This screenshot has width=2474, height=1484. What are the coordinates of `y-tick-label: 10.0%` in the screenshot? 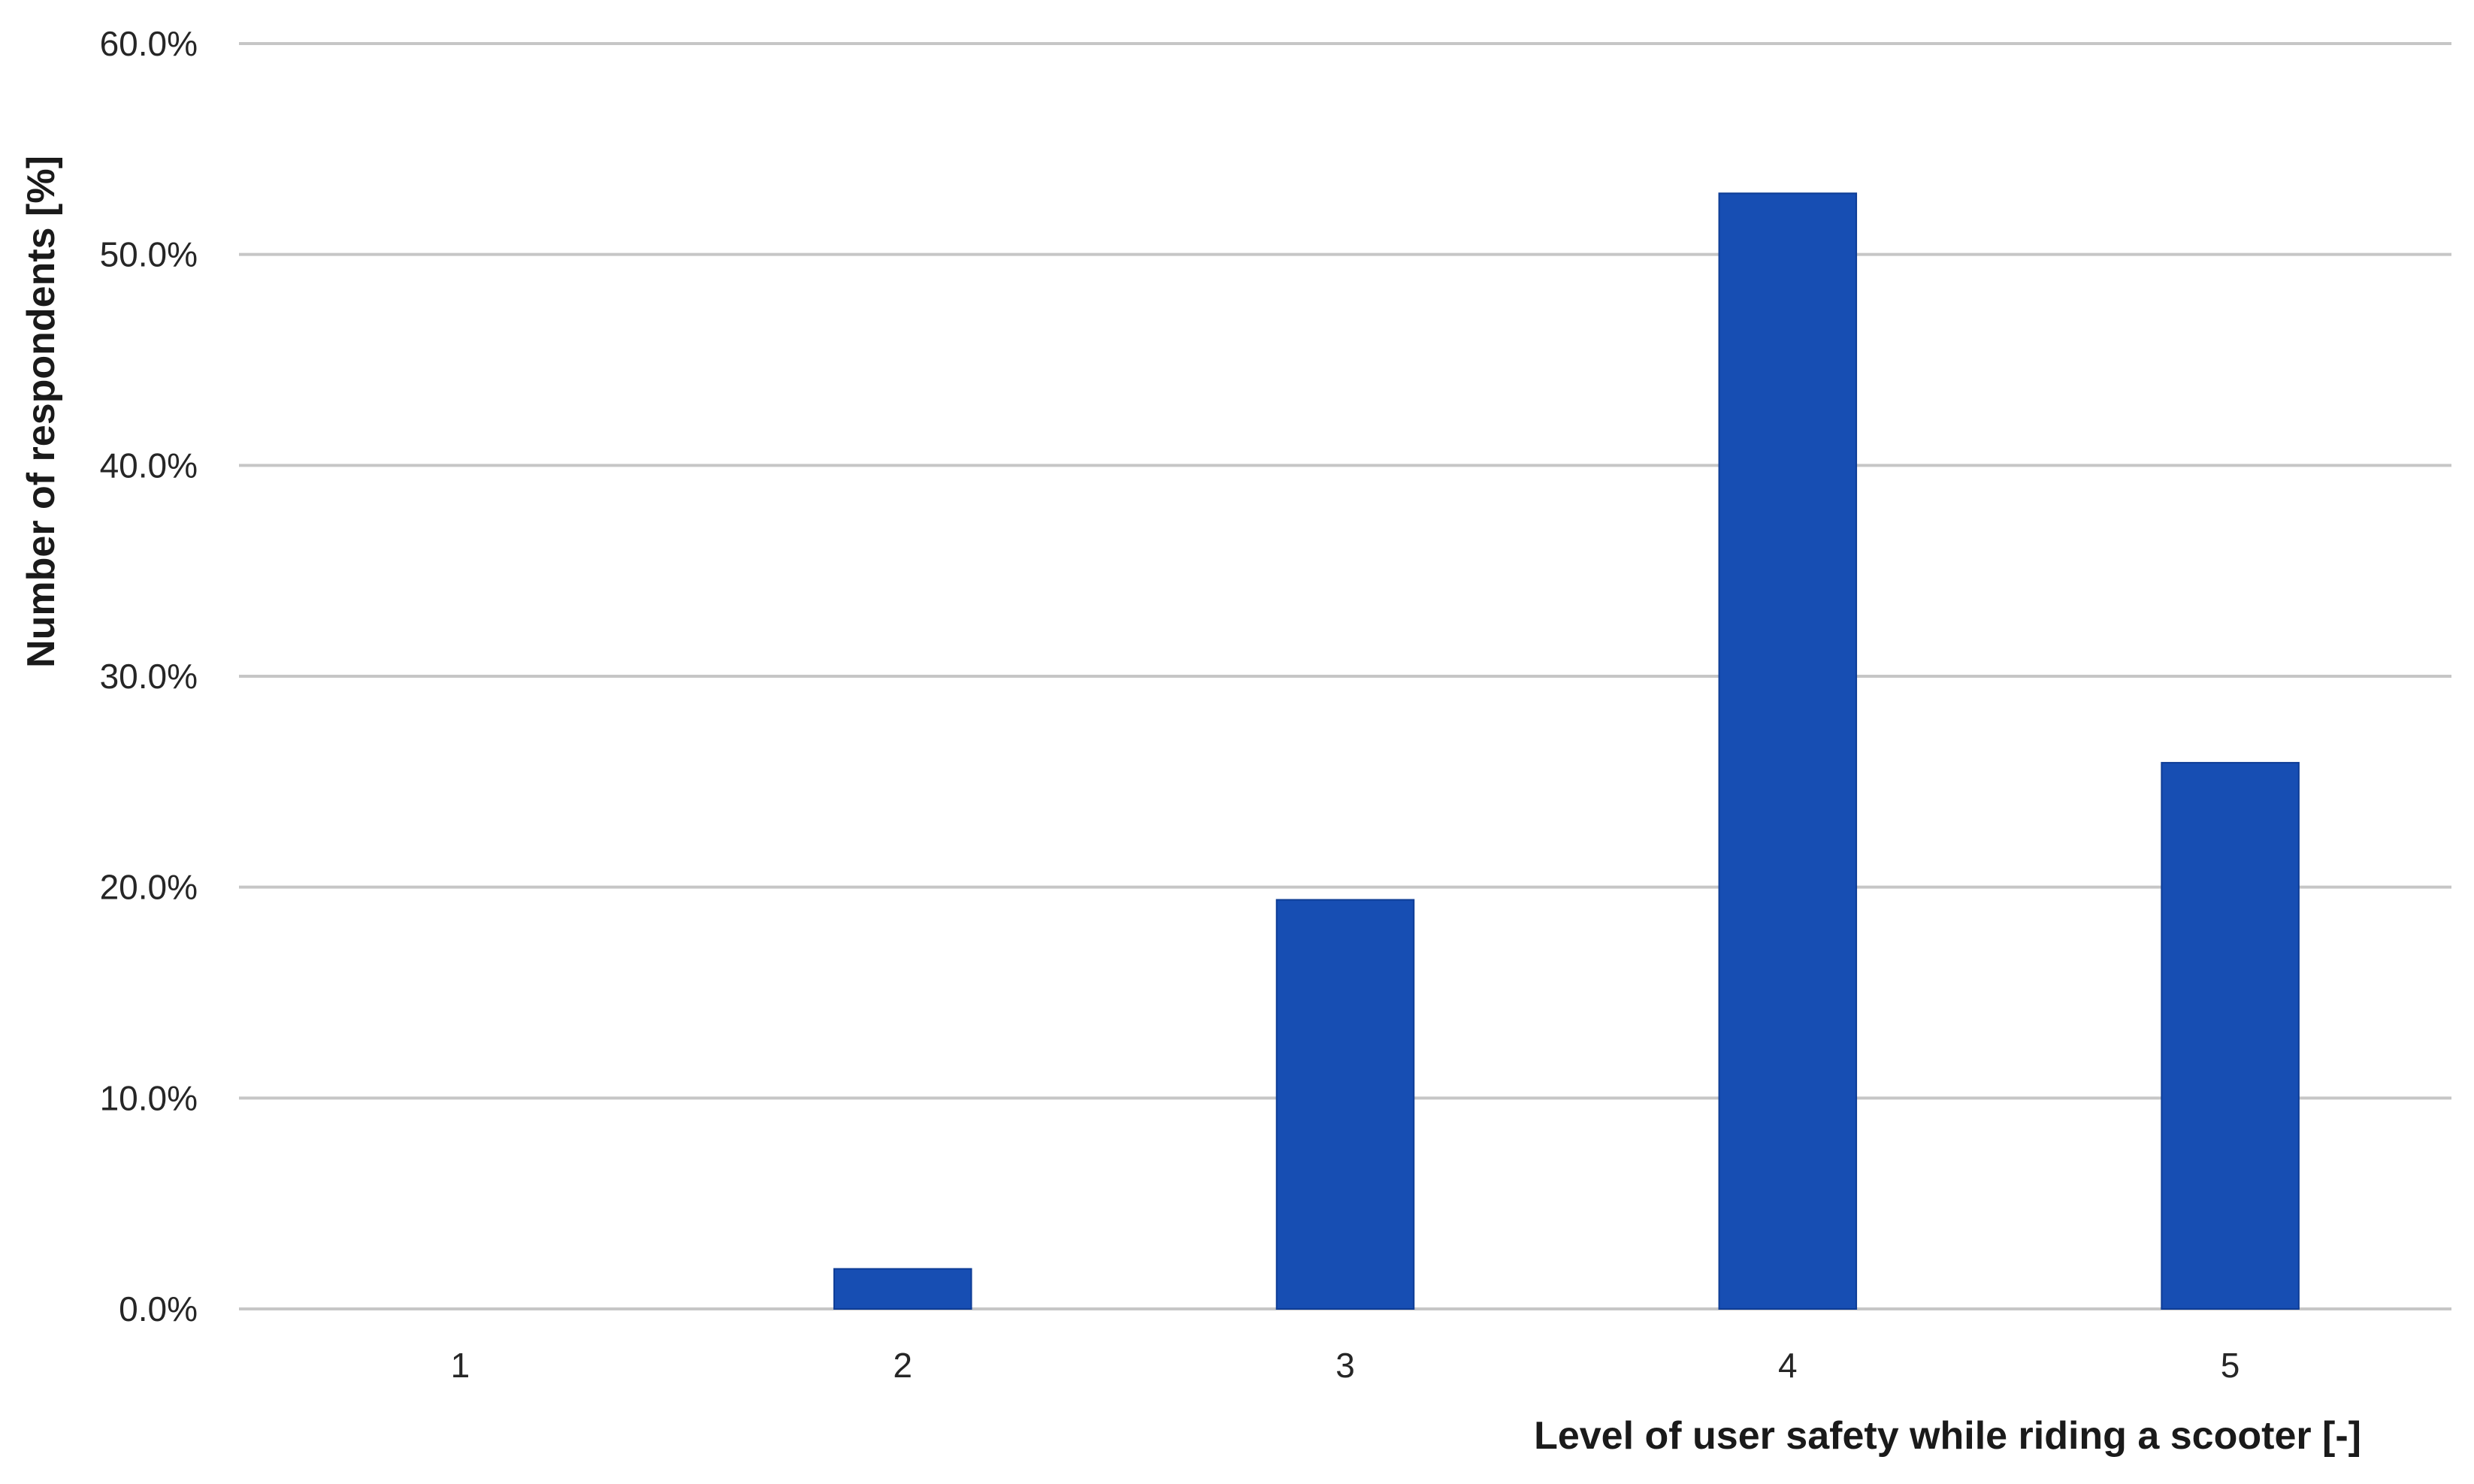 It's located at (149, 1098).